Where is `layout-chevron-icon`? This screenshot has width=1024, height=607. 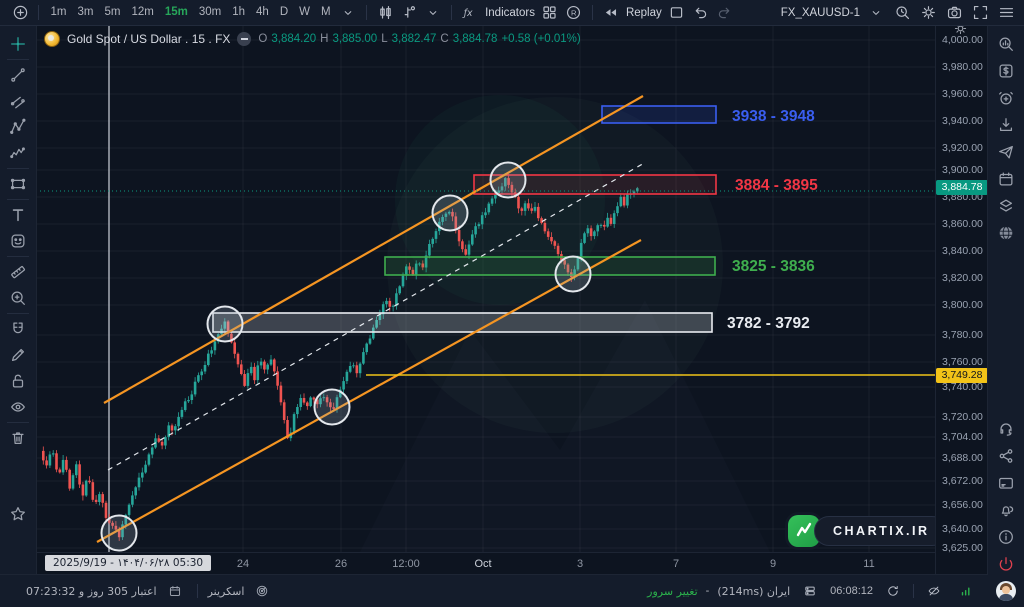 layout-chevron-icon is located at coordinates (876, 13).